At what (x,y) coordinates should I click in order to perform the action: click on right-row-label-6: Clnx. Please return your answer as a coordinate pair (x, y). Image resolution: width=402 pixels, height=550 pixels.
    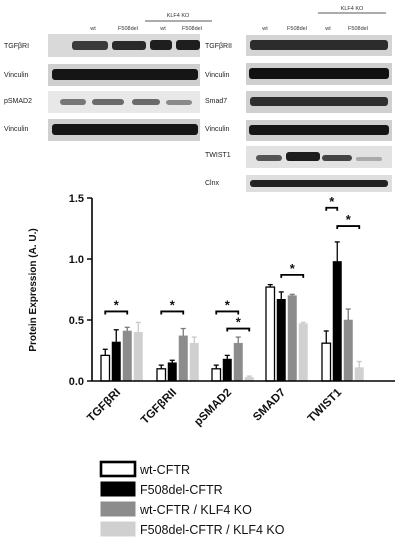
    Looking at the image, I should click on (212, 183).